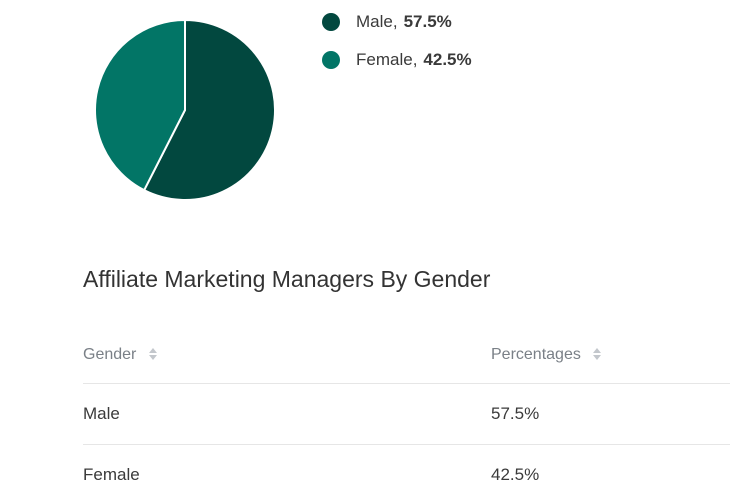 The height and width of the screenshot is (489, 730). What do you see at coordinates (610, 414) in the screenshot?
I see `table-cell-percentage: 57.5%` at bounding box center [610, 414].